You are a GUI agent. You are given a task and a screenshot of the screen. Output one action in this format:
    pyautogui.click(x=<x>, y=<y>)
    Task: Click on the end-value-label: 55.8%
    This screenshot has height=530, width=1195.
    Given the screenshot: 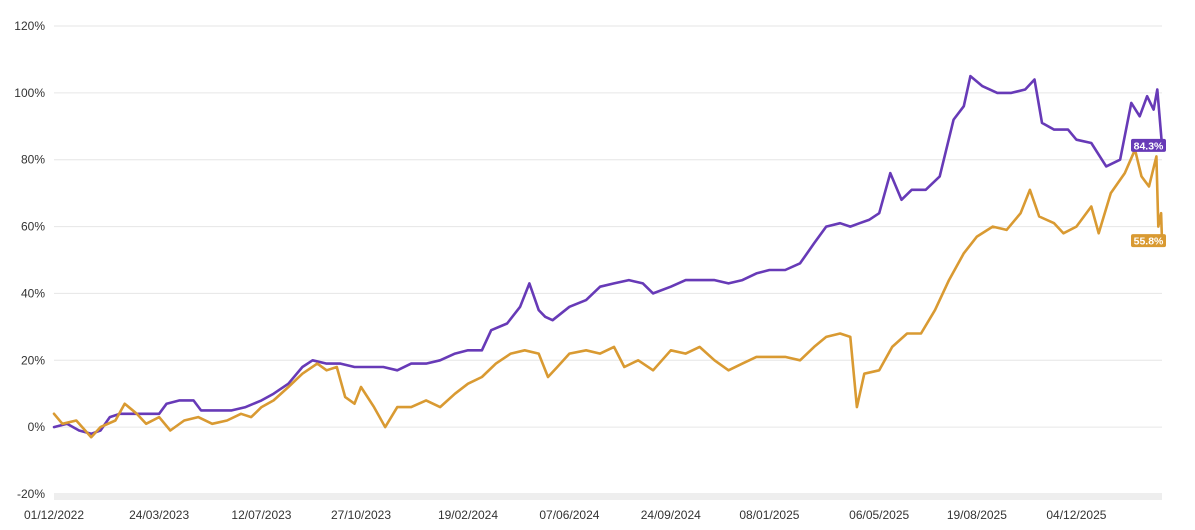 What is the action you would take?
    pyautogui.click(x=1149, y=242)
    